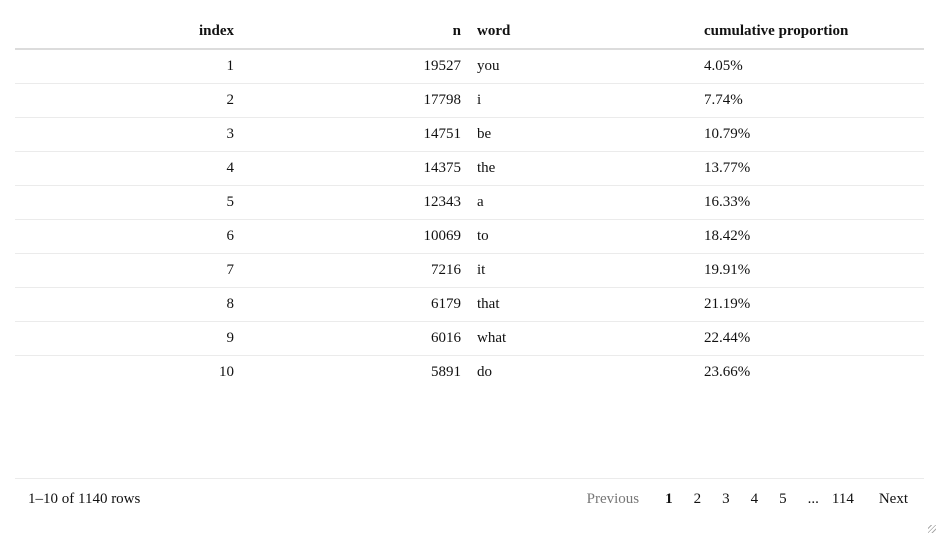  Describe the element at coordinates (814, 134) in the screenshot. I see `cell-cumulative-proportion: 10.79%` at that location.